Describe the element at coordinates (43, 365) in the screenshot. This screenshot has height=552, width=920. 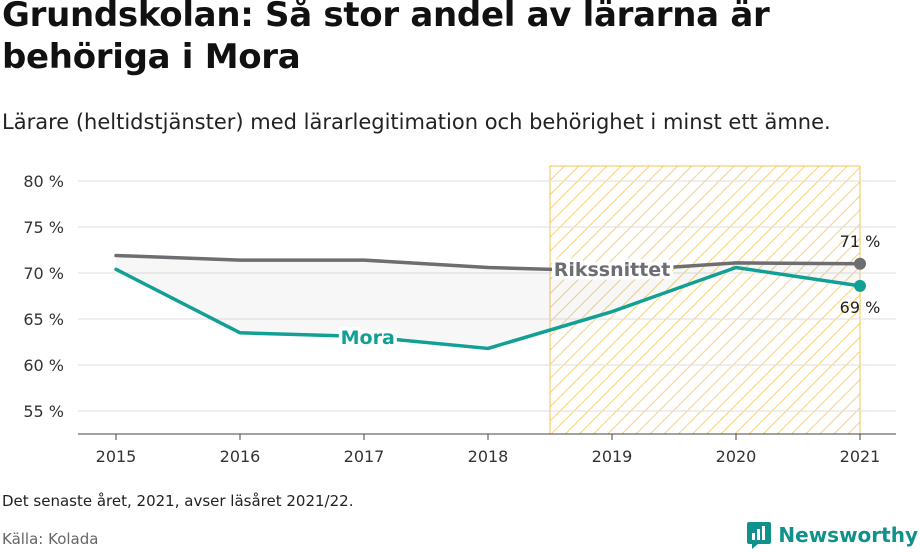
I see `y-tick-label: 60 %` at that location.